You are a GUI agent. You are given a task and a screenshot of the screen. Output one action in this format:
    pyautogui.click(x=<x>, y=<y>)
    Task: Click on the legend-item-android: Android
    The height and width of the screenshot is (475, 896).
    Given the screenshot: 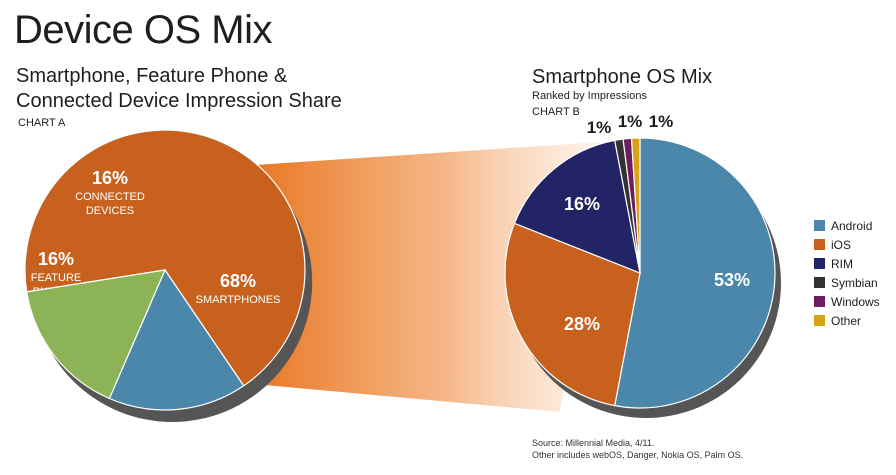 What is the action you would take?
    pyautogui.click(x=847, y=225)
    